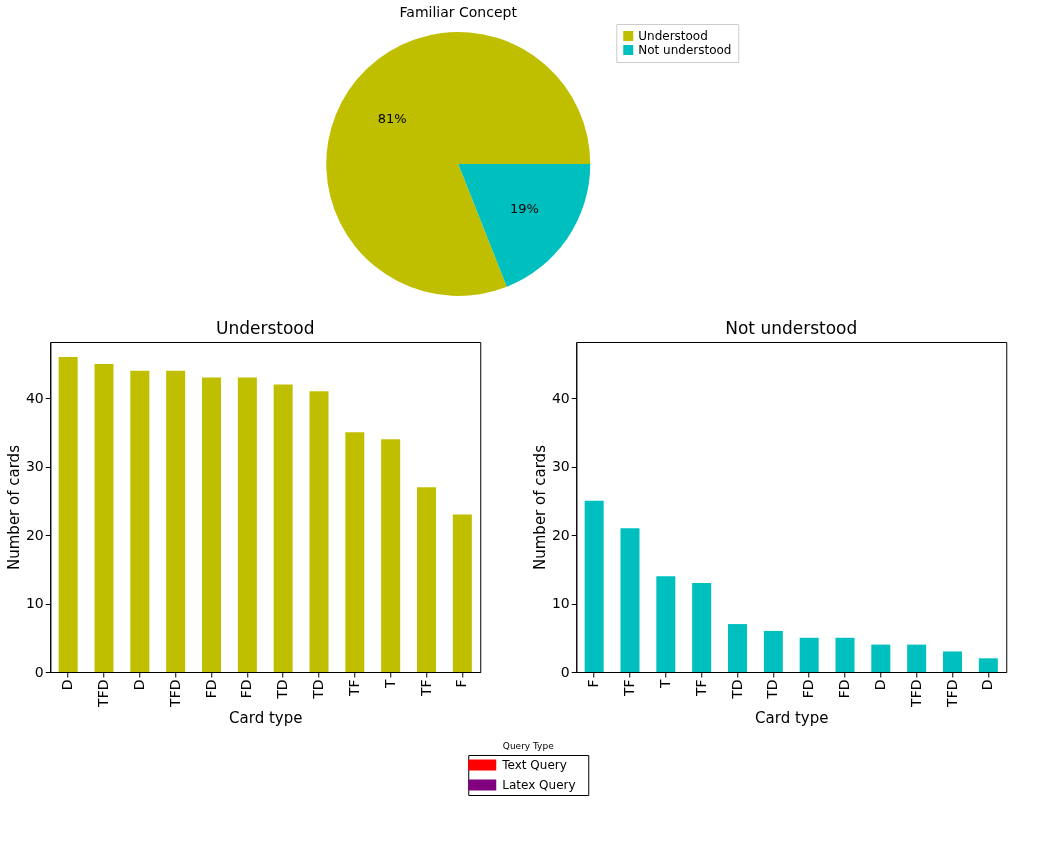 This screenshot has width=1048, height=867. What do you see at coordinates (673, 36) in the screenshot?
I see `legend-label: Understood` at bounding box center [673, 36].